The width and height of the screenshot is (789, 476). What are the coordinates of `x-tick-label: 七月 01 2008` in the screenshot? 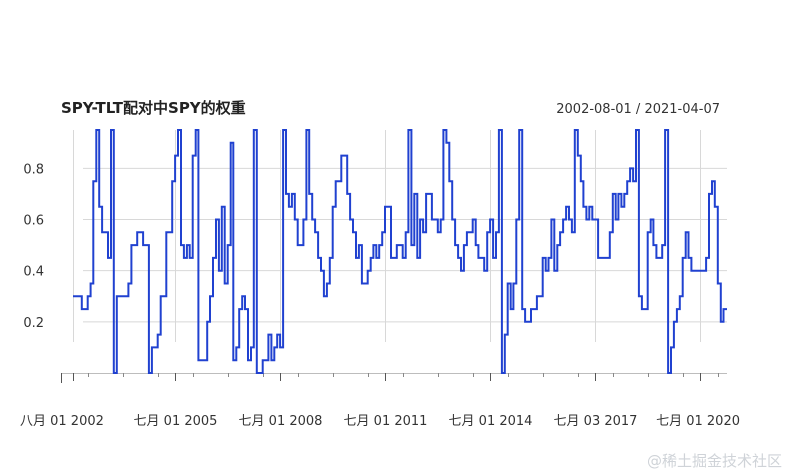 It's located at (281, 421).